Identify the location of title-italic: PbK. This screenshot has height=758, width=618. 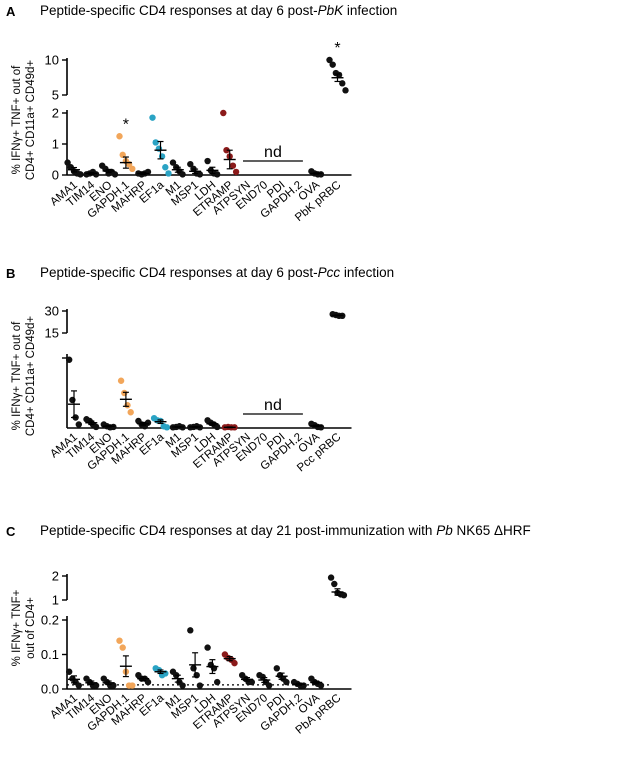
(330, 10).